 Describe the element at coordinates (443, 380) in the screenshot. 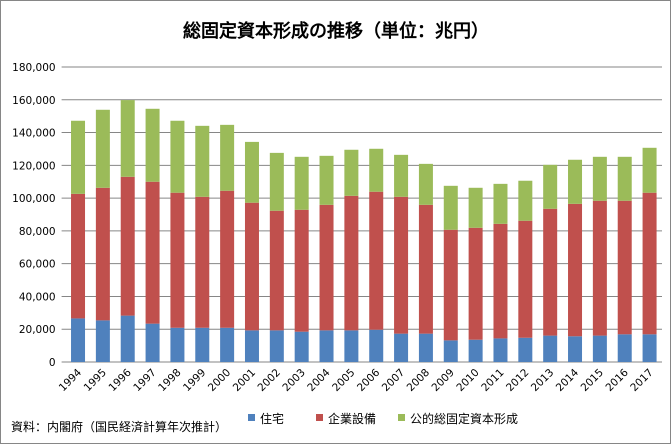

I see `x-tick-label: 2009` at that location.